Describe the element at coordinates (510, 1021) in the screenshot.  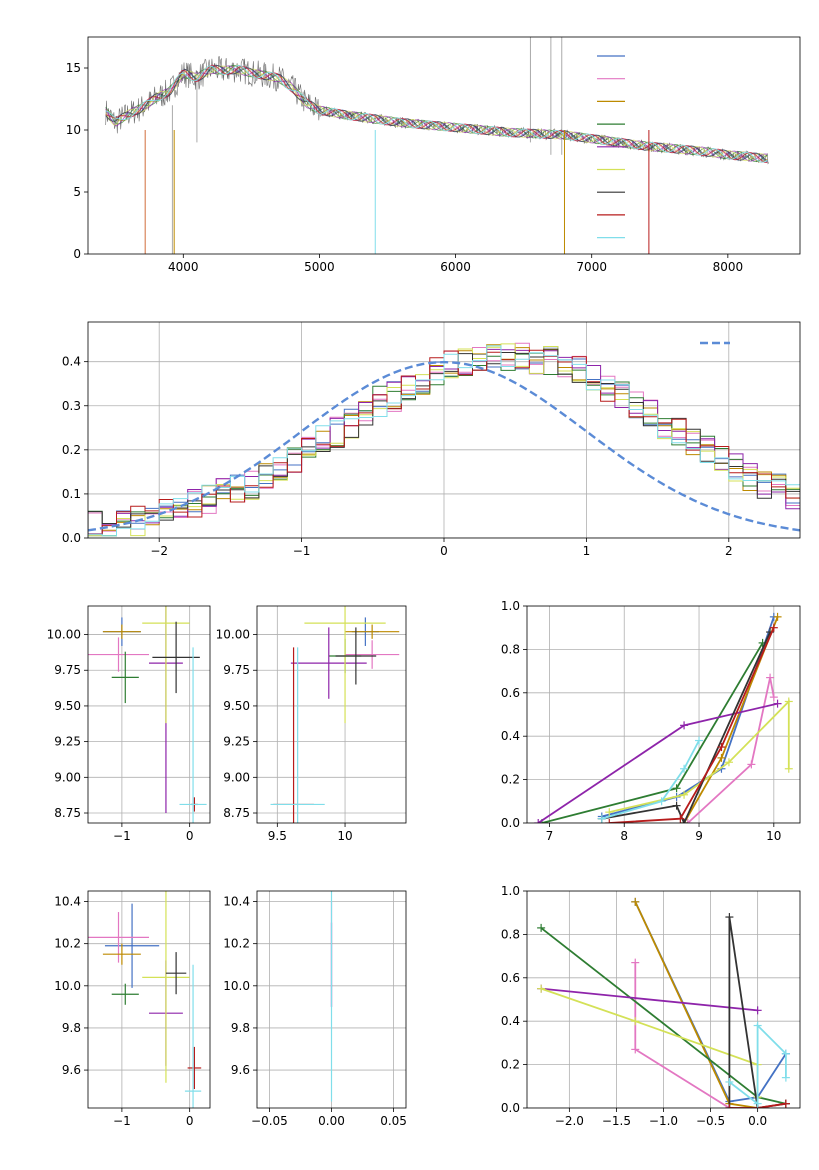
I see `y-tick-label: 0.4` at that location.